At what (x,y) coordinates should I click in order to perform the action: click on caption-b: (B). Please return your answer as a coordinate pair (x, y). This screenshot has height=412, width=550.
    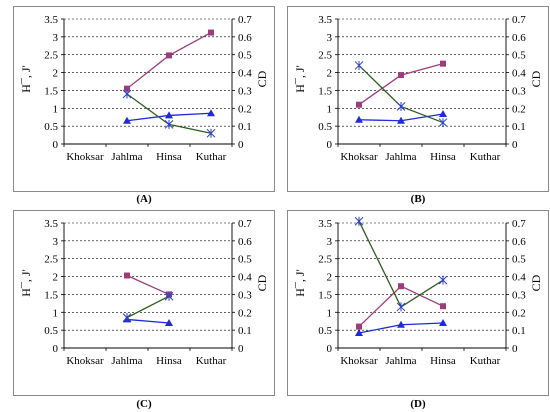
    Looking at the image, I should click on (418, 199).